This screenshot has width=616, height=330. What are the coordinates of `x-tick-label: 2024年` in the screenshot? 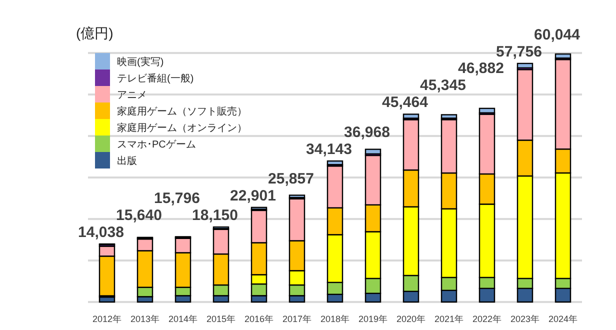 It's located at (563, 319).